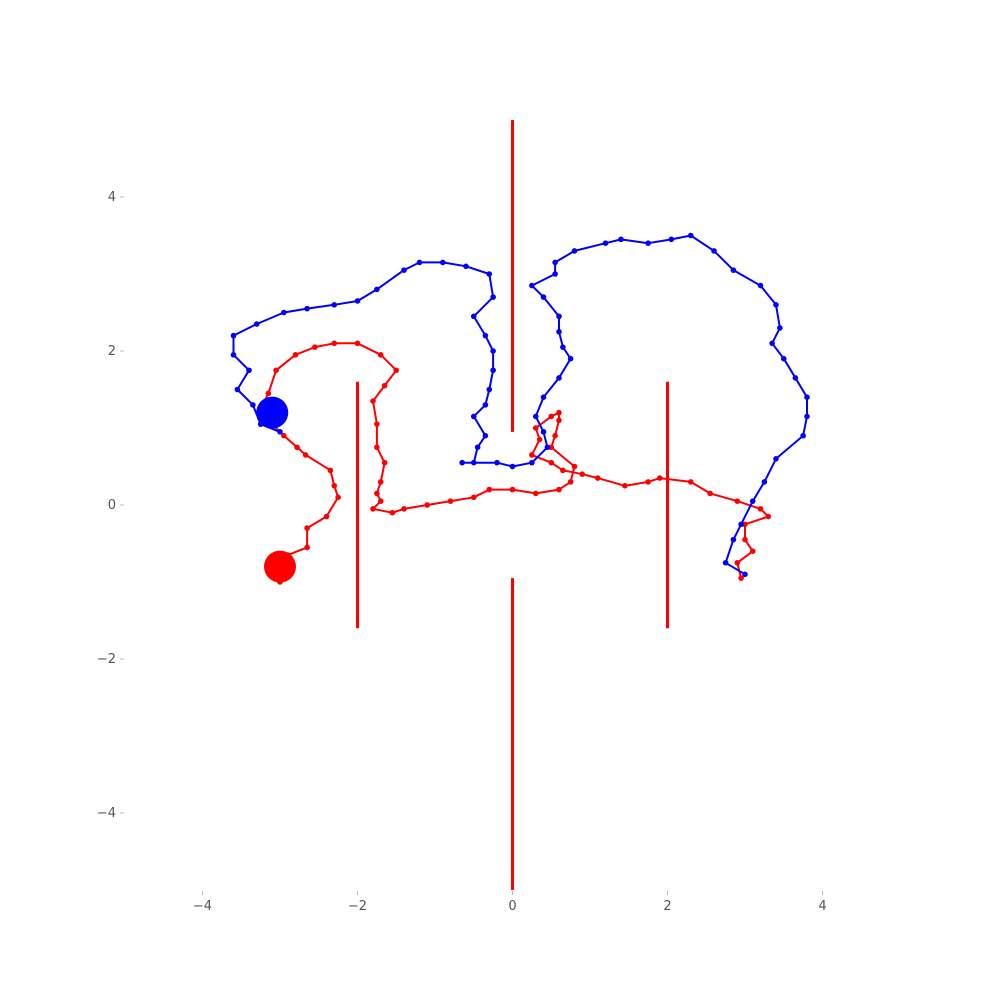  I want to click on x-tick-label: 4, so click(822, 906).